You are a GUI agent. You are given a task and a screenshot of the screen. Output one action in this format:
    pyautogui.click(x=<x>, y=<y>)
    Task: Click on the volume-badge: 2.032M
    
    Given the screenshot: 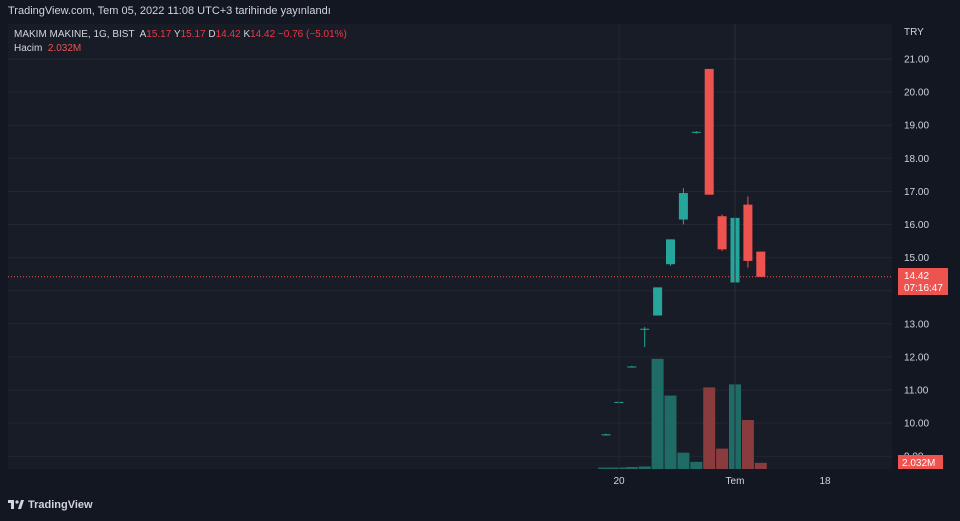 What is the action you would take?
    pyautogui.click(x=920, y=462)
    